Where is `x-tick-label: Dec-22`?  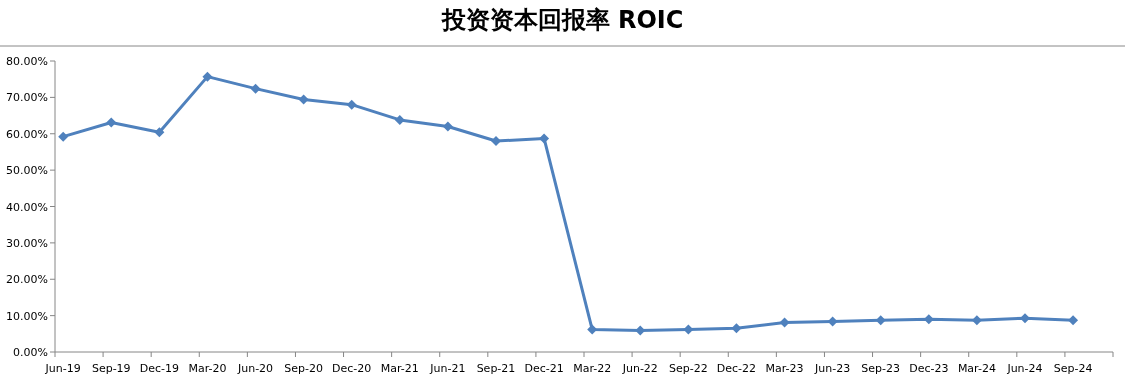
x-tick-label: Dec-22 is located at coordinates (736, 368).